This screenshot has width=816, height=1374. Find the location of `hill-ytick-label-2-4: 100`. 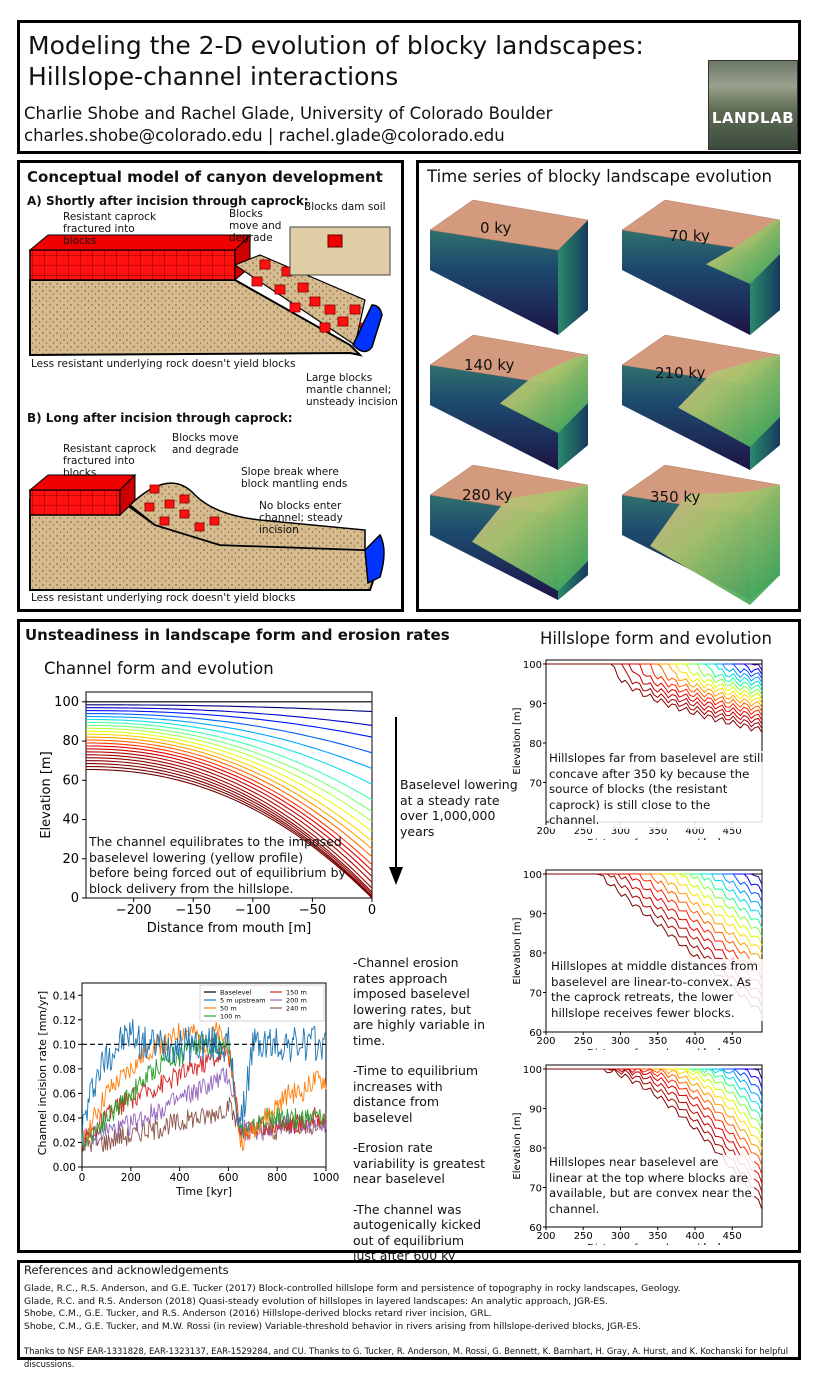

hill-ytick-label-2-4: 100 is located at coordinates (532, 1070).